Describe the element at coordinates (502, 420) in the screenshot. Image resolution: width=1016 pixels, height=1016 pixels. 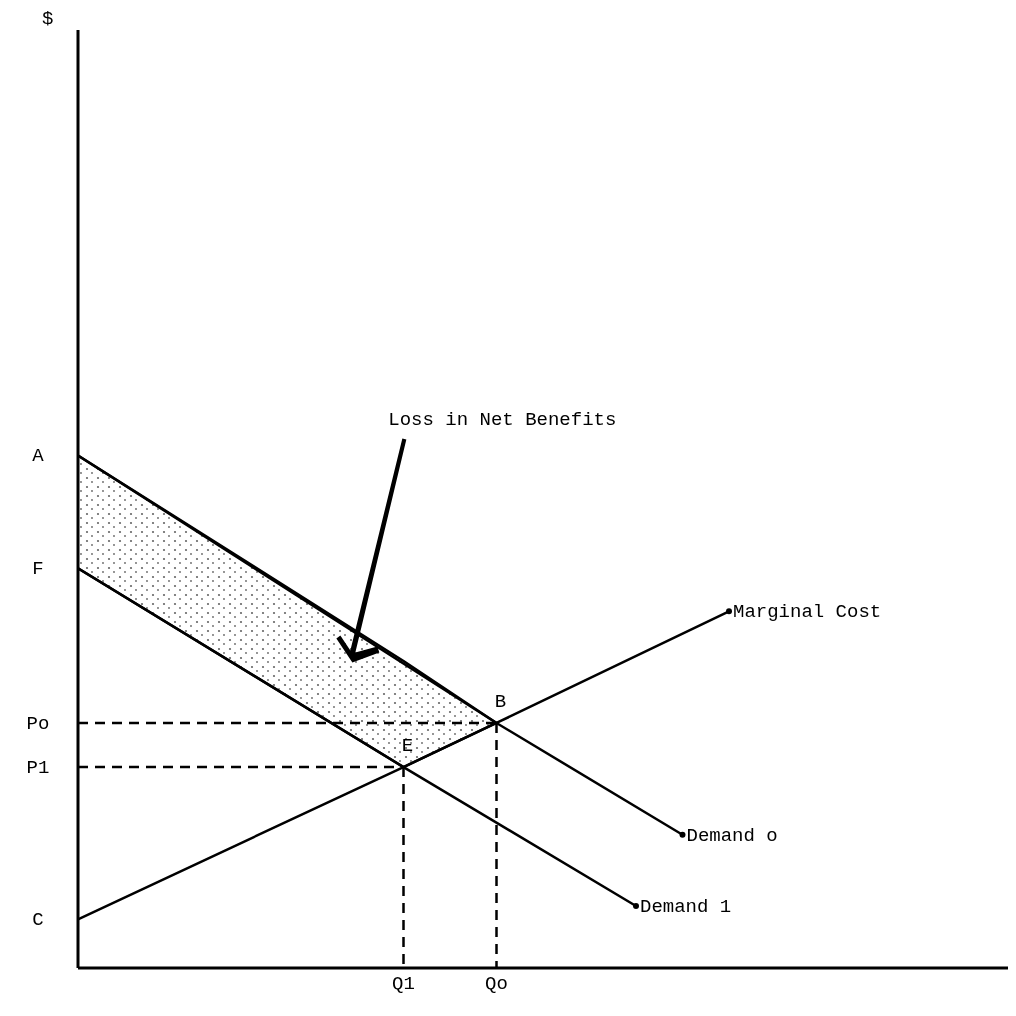
I see `text: Loss in Net Benefits` at that location.